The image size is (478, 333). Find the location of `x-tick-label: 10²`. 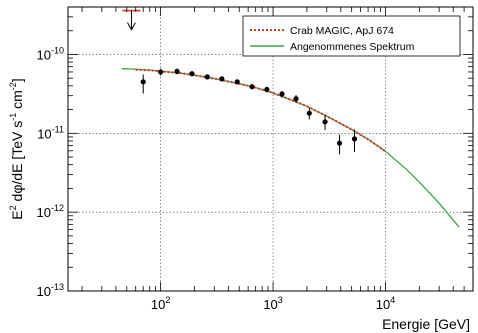

x-tick-label: 10² is located at coordinates (160, 303).